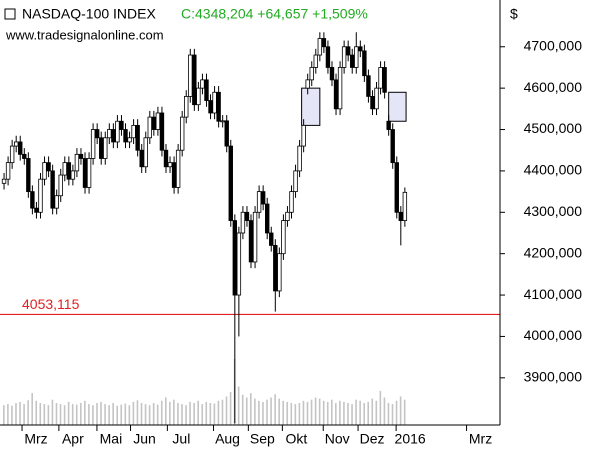  What do you see at coordinates (337, 439) in the screenshot?
I see `x-tick-label: Nov` at bounding box center [337, 439].